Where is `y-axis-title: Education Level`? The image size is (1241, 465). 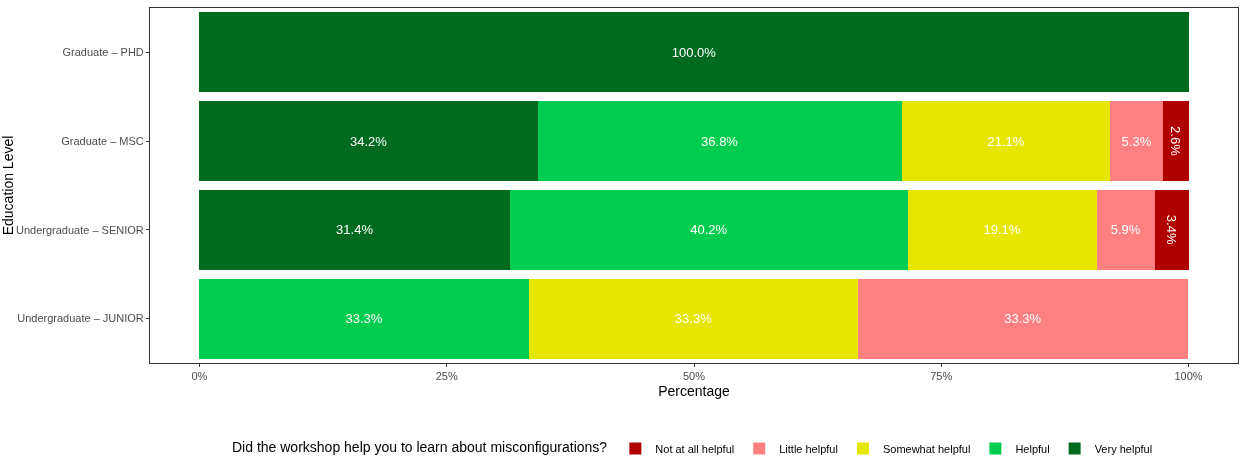
y-axis-title: Education Level is located at coordinates (8, 185).